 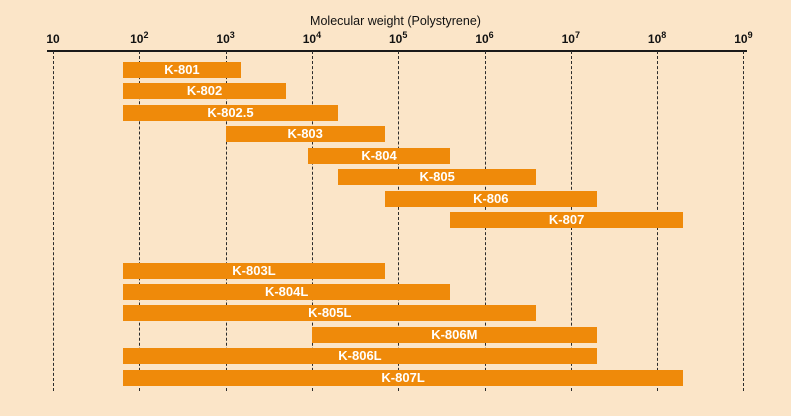 I want to click on bar-K-802.5: K-802.5, so click(x=230, y=112).